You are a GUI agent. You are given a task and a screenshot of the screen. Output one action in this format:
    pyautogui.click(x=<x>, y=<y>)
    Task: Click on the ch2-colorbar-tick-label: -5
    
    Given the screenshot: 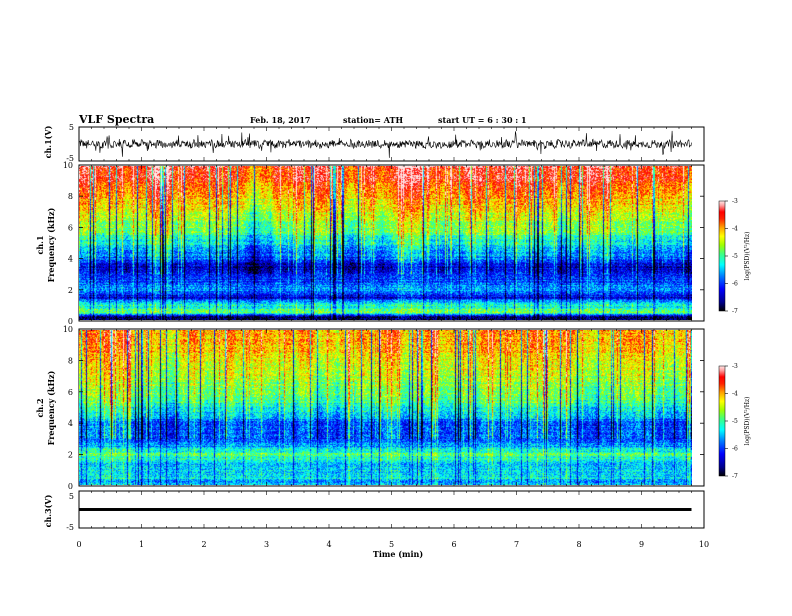 What is the action you would take?
    pyautogui.click(x=735, y=421)
    